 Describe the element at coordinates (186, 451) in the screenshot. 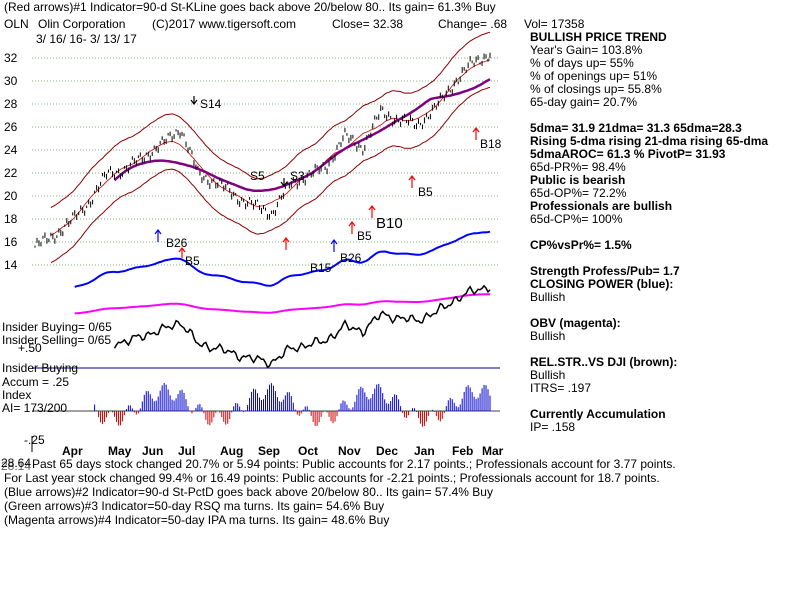

I see `x-tick-label: Jul` at that location.